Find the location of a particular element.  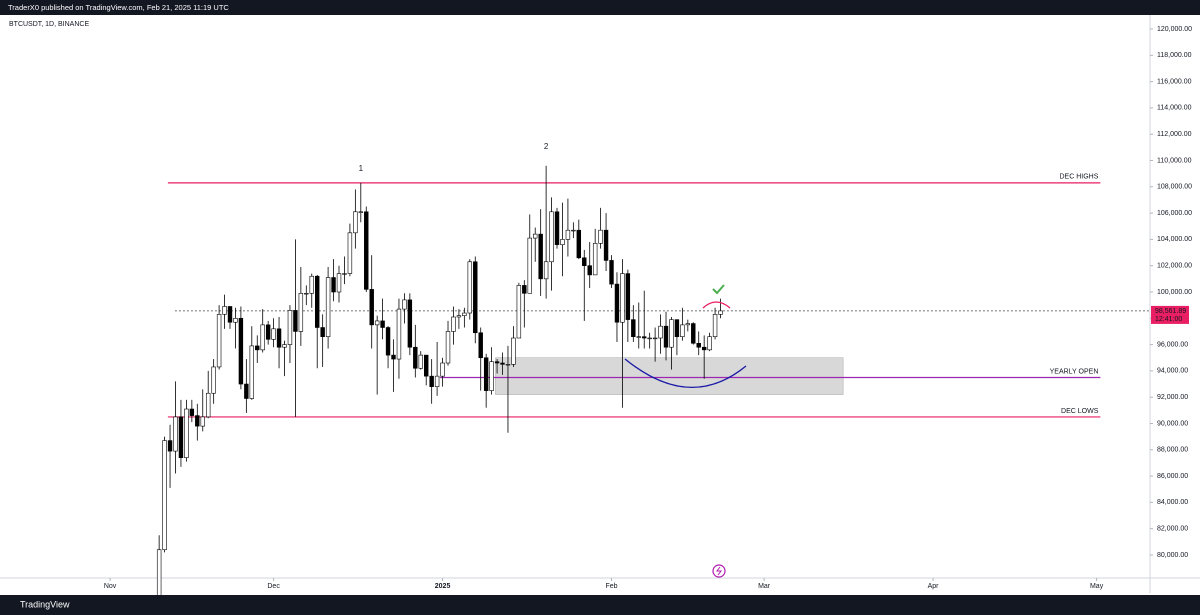

support-zone is located at coordinates (669, 376).